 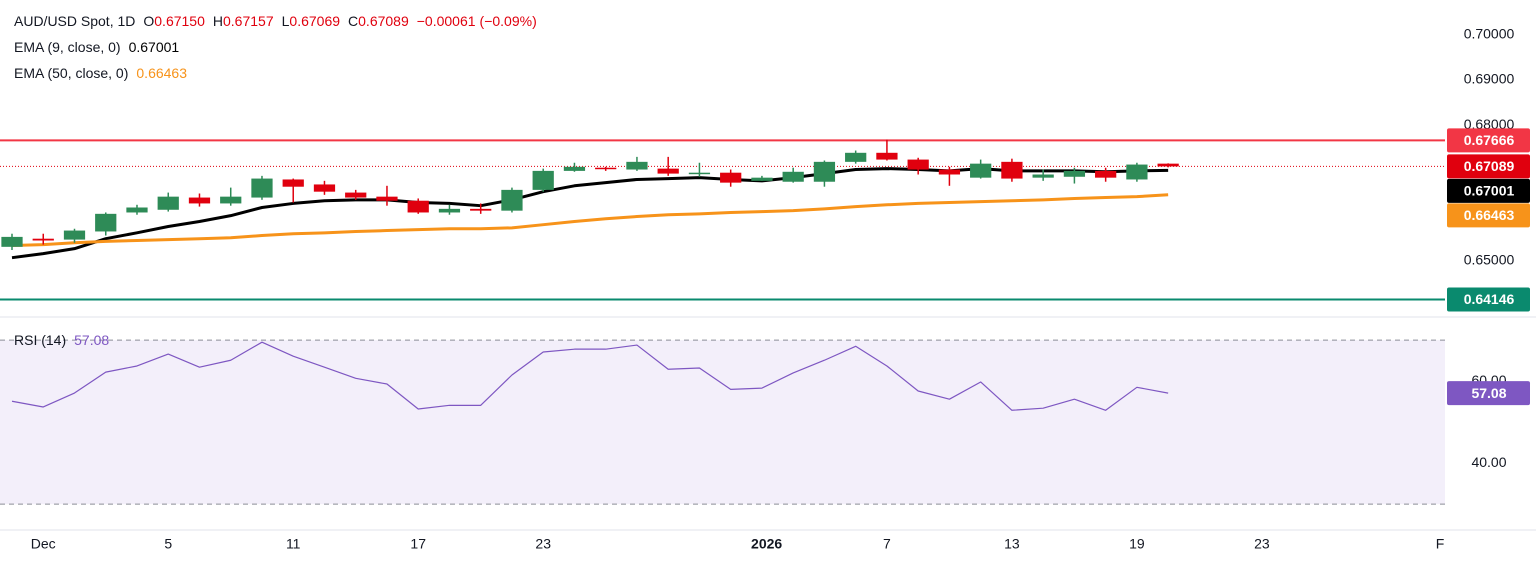 I want to click on x-tick-label: 17, so click(x=418, y=544).